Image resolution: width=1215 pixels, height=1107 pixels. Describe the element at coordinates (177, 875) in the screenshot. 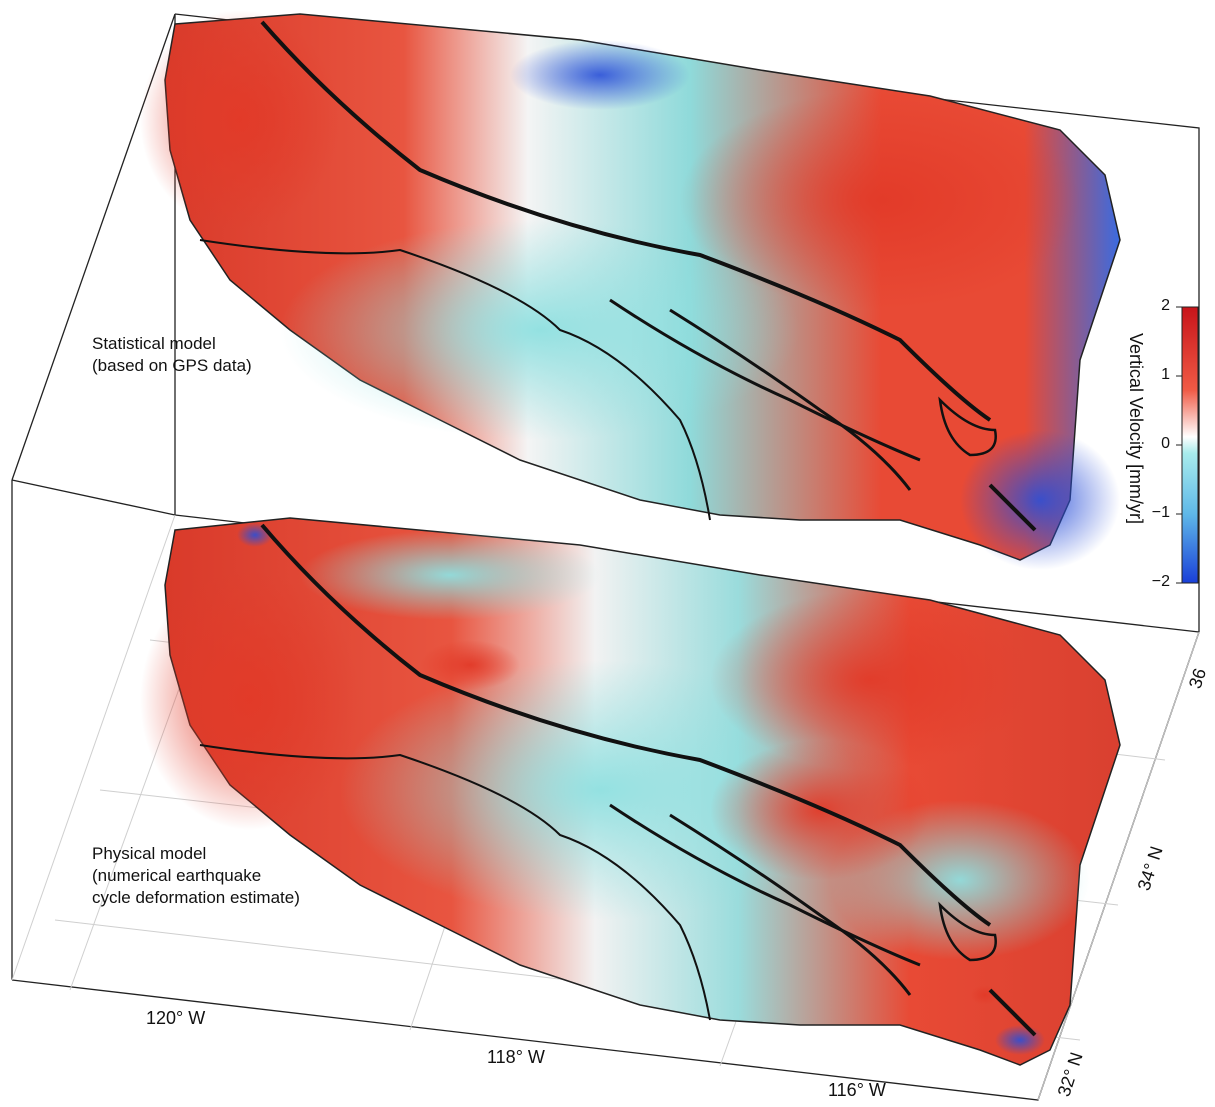

I see `physical-model-subtitle-1: (numerical earthquake` at that location.